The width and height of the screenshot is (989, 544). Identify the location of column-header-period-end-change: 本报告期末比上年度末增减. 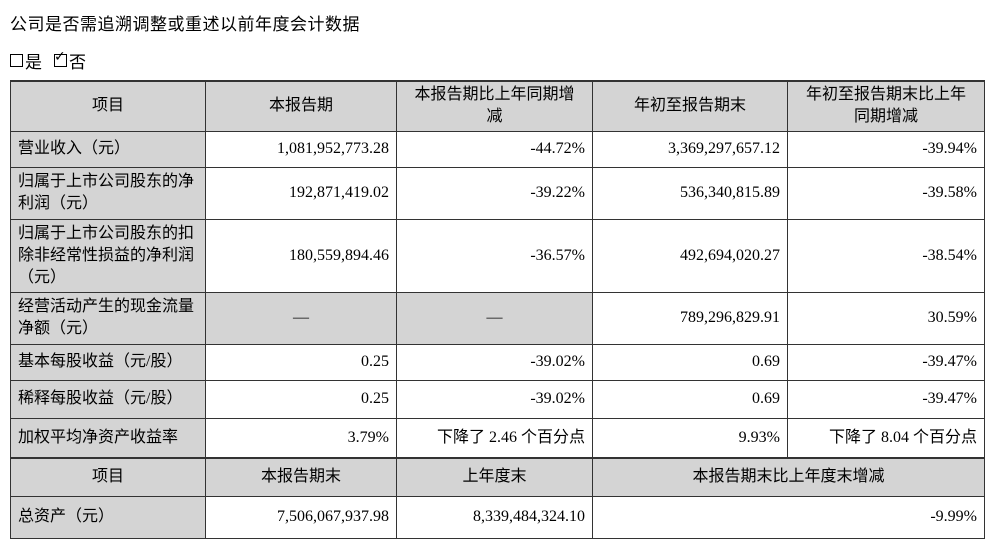
(788, 477).